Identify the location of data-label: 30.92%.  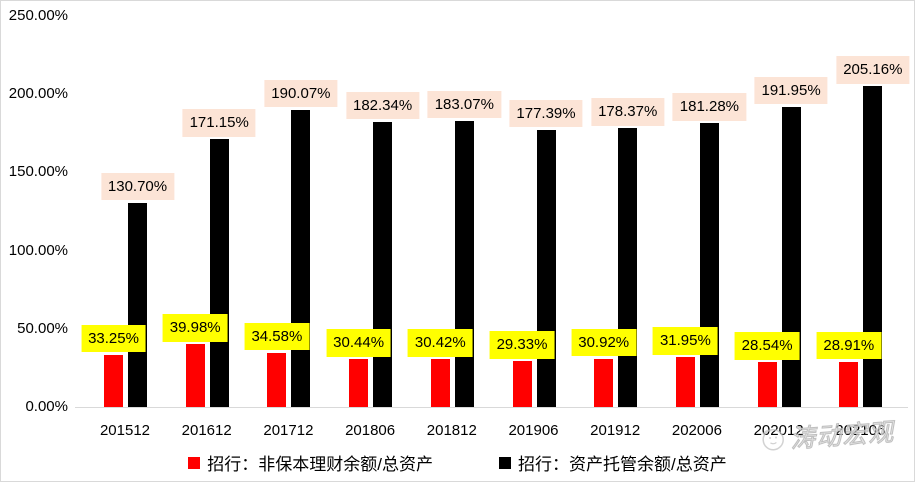
(604, 342).